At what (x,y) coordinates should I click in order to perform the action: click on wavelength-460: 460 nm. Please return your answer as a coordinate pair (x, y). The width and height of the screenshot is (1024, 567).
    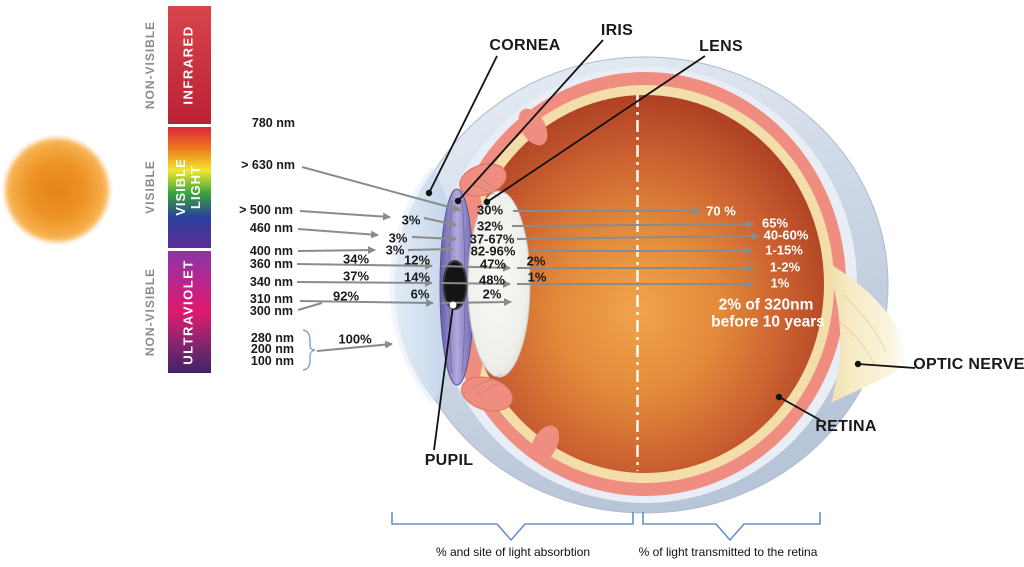
    Looking at the image, I should click on (271, 227).